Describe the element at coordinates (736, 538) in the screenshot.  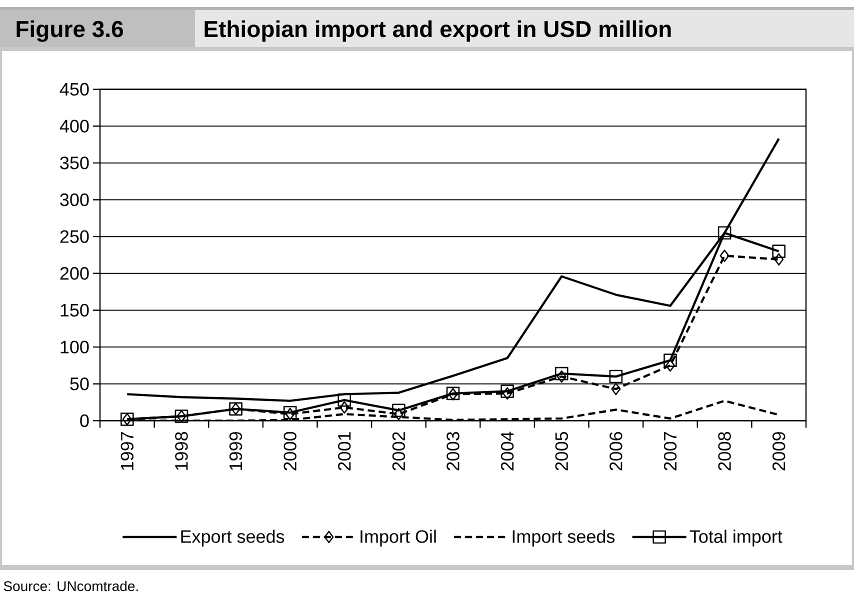
I see `legend-label: Total import` at that location.